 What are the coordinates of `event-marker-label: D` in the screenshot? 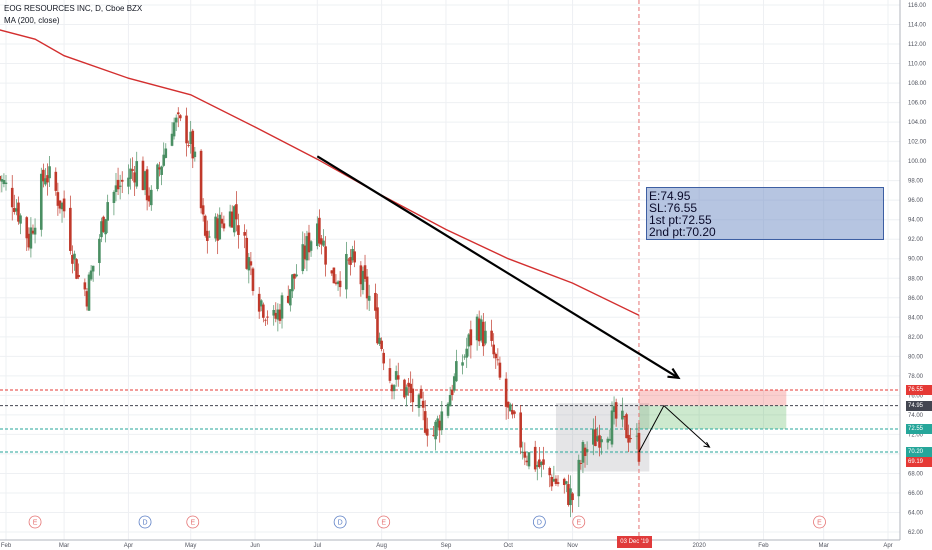 It's located at (340, 523).